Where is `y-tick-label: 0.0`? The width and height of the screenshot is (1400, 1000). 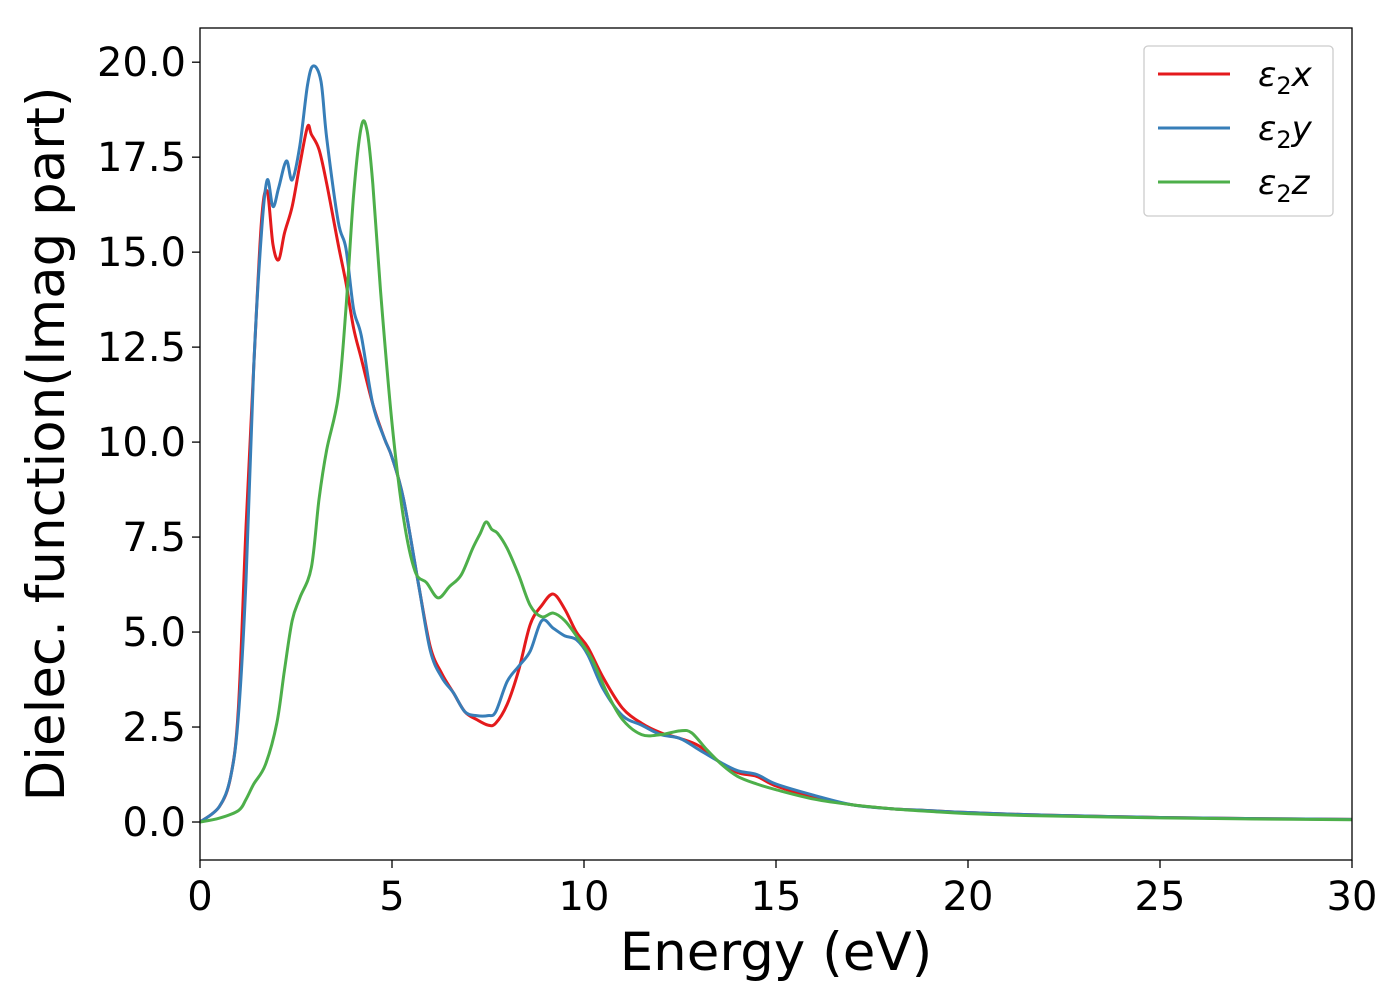 y-tick-label: 0.0 is located at coordinates (154, 823).